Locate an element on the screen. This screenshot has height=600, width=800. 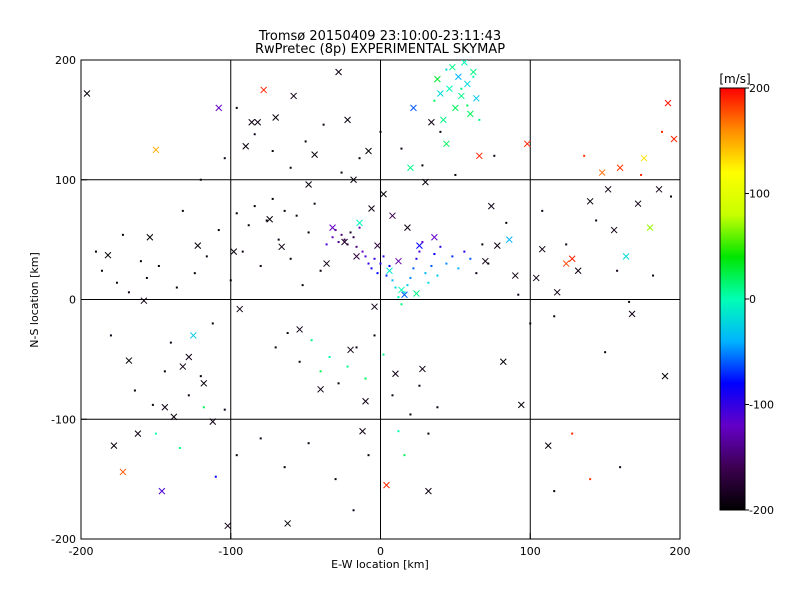
y-tick-label: 0 is located at coordinates (72, 300).